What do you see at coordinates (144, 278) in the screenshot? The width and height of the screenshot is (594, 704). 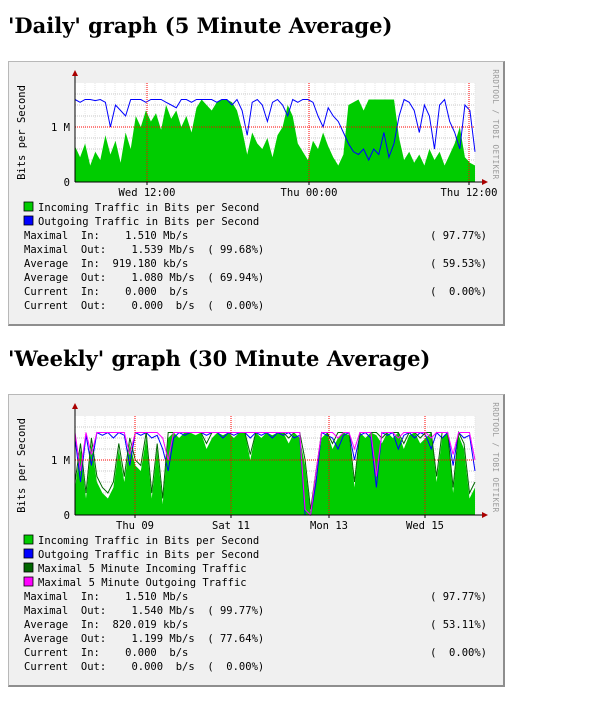 I see `daily-stat-line: Average Out: 1.080 Mb/s ( 69.94%)` at bounding box center [144, 278].